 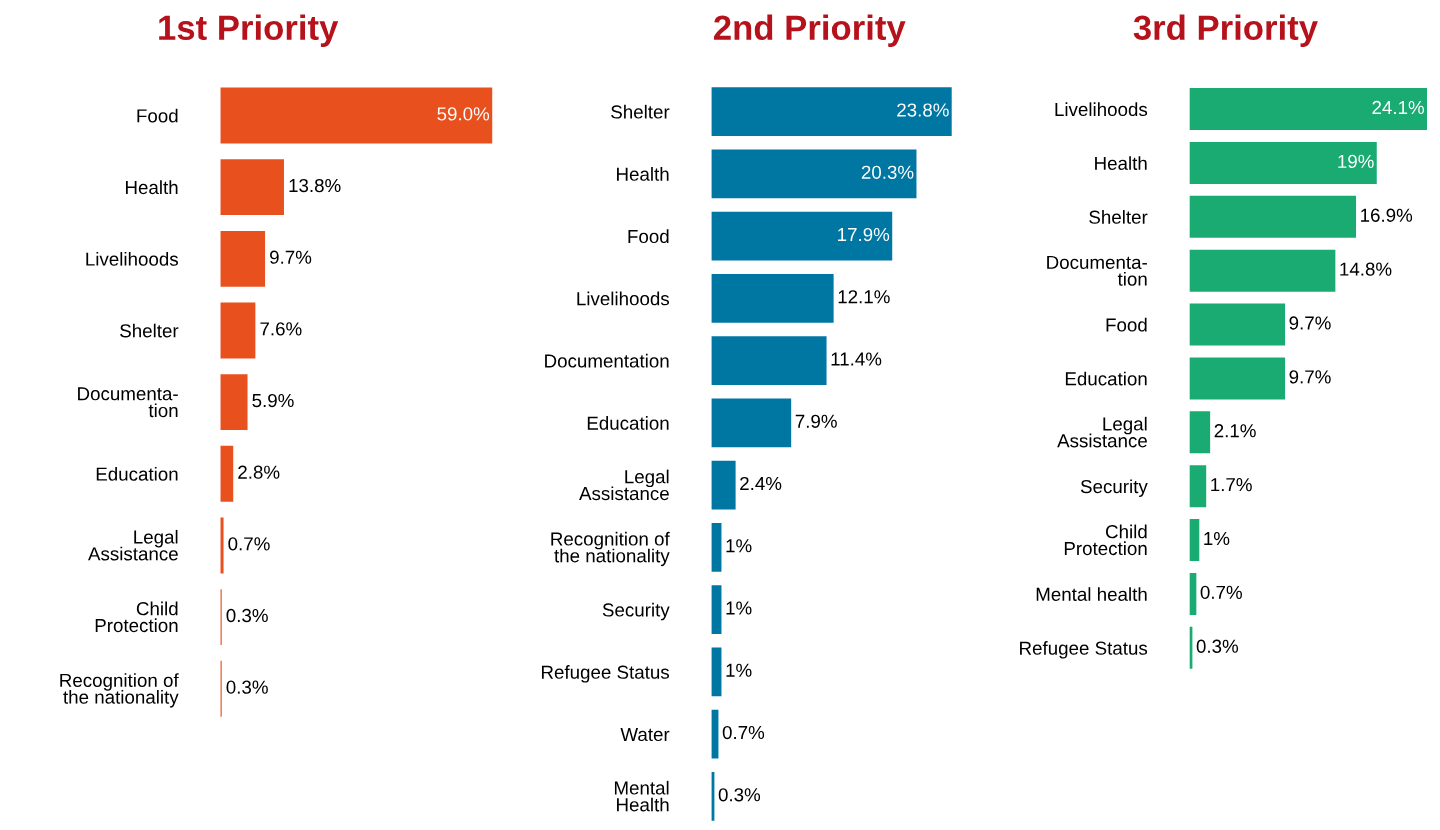 What do you see at coordinates (816, 421) in the screenshot?
I see `data-label: 7.9%` at bounding box center [816, 421].